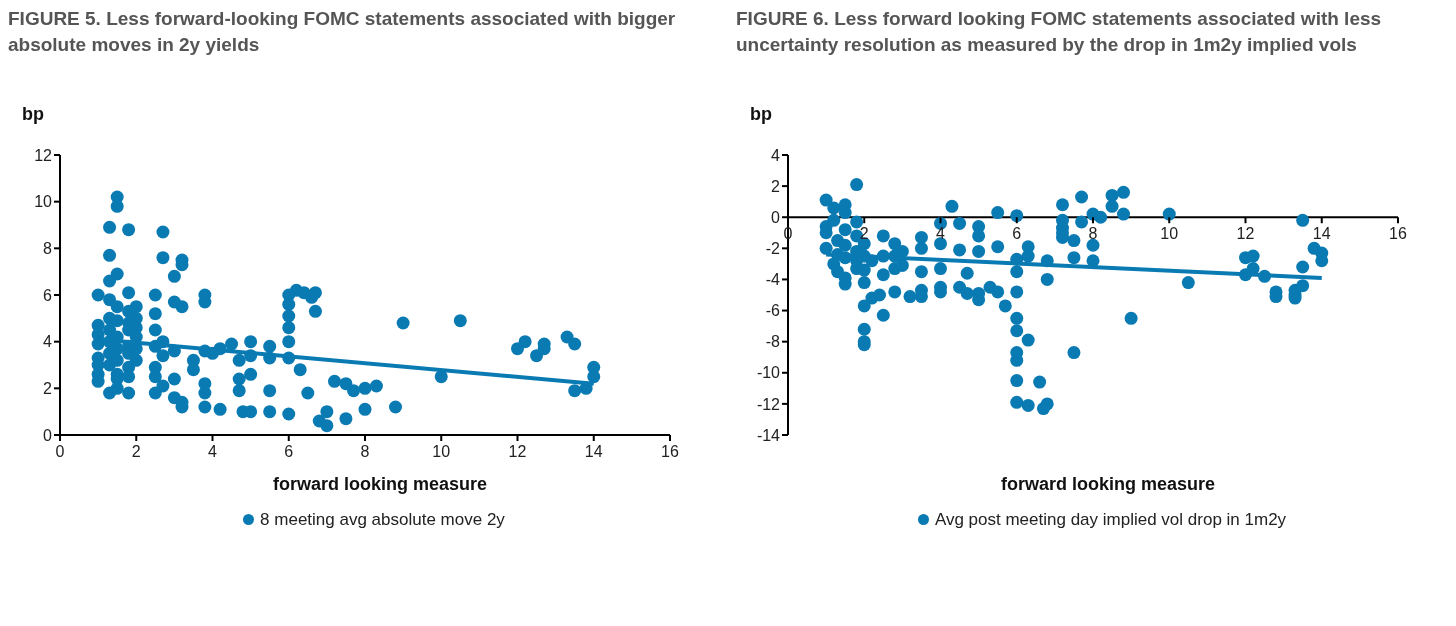  Describe the element at coordinates (43, 155) in the screenshot. I see `y-tick-label: 12` at that location.